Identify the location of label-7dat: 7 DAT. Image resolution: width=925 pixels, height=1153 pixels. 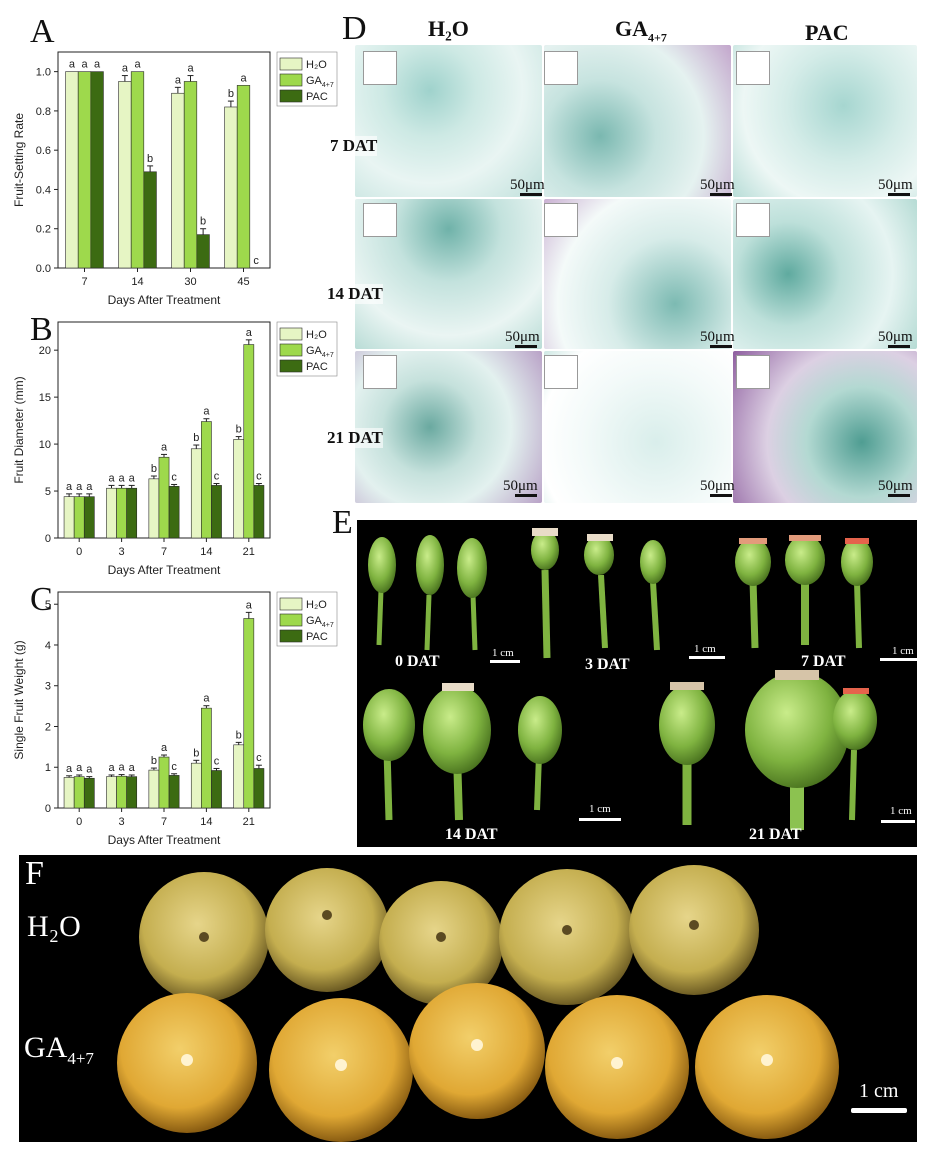
(823, 661).